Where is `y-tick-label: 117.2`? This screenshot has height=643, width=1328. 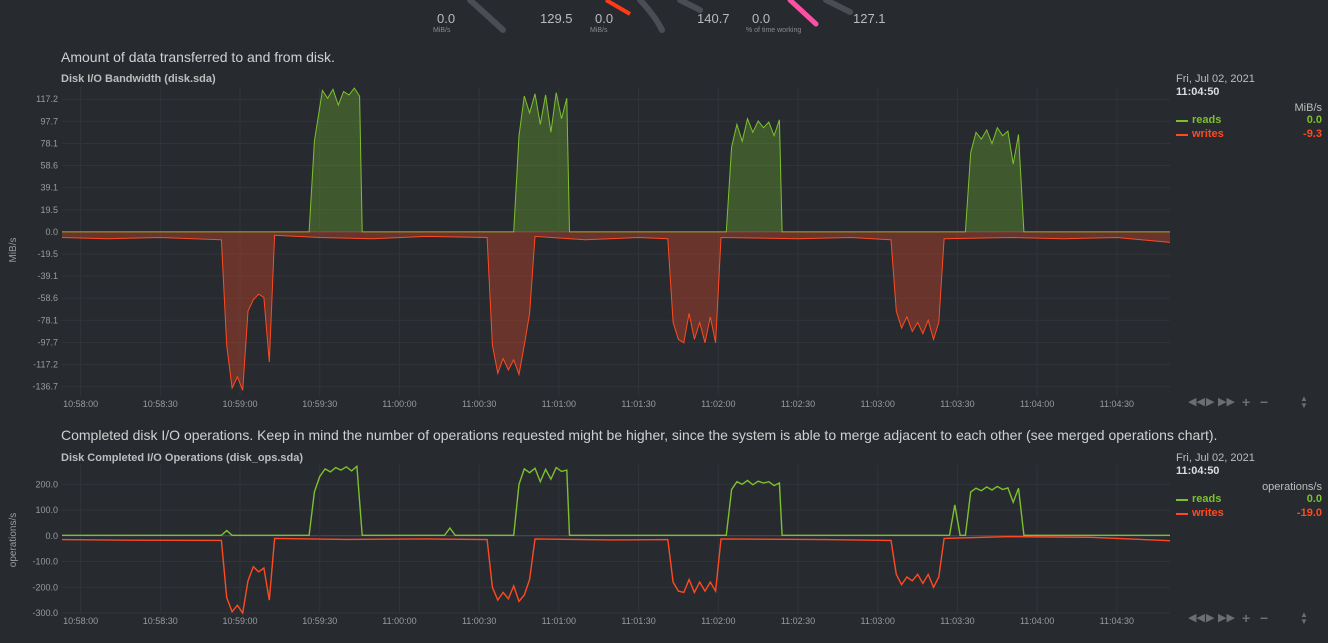 y-tick-label: 117.2 is located at coordinates (47, 99).